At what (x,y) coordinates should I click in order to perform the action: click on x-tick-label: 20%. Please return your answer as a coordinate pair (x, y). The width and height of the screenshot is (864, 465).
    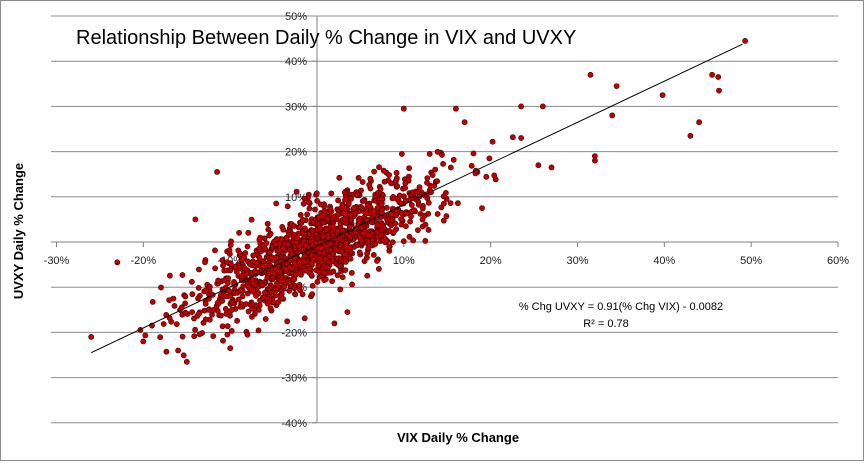
    Looking at the image, I should click on (491, 261).